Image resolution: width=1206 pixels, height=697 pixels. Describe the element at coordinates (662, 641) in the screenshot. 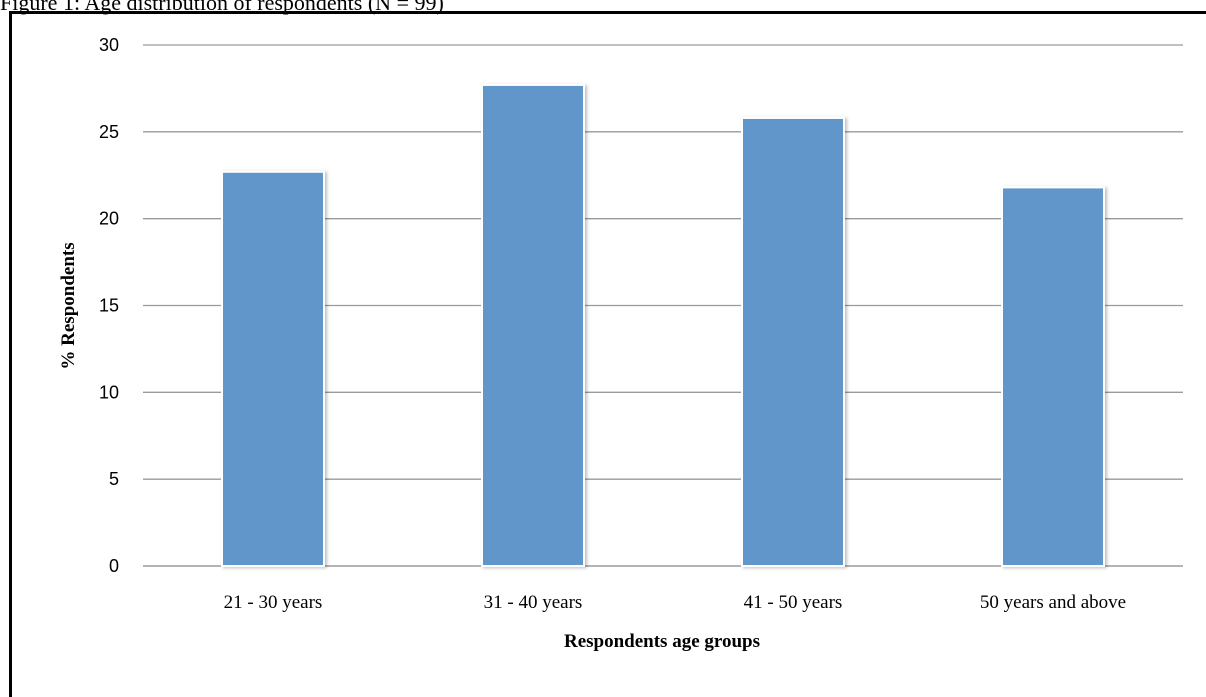

I see `x-axis-title: Respondents age groups` at that location.